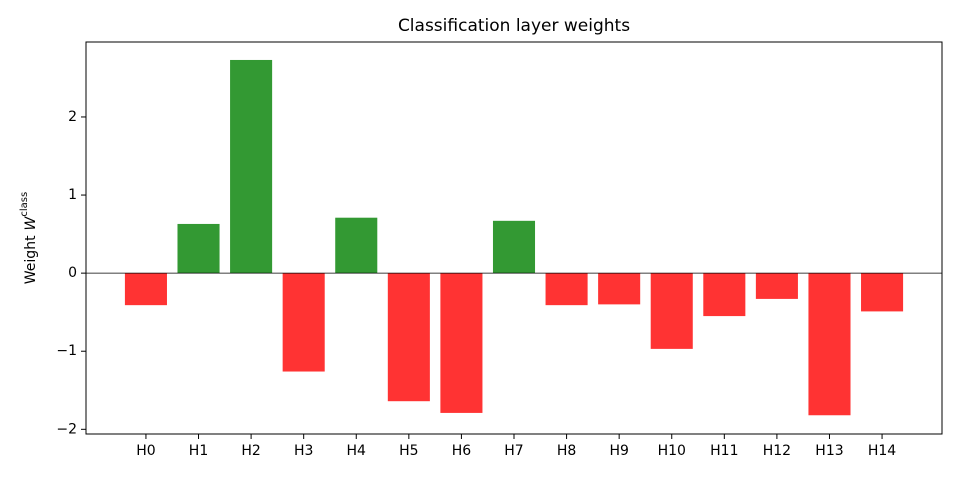  Describe the element at coordinates (513, 451) in the screenshot. I see `x-tick-label: H7` at that location.